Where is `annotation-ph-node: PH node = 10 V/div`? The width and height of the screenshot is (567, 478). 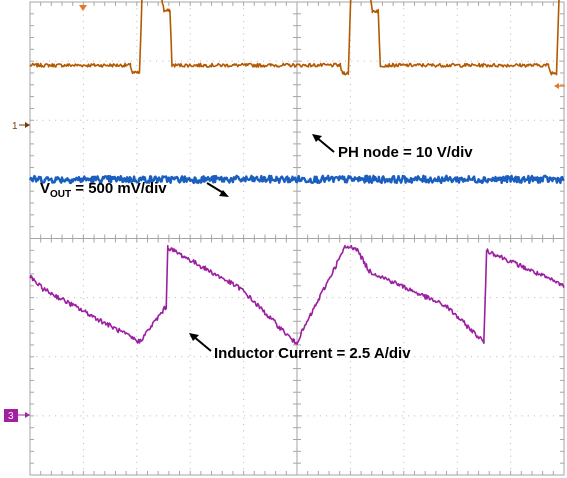 annotation-ph-node: PH node = 10 V/div is located at coordinates (392, 147).